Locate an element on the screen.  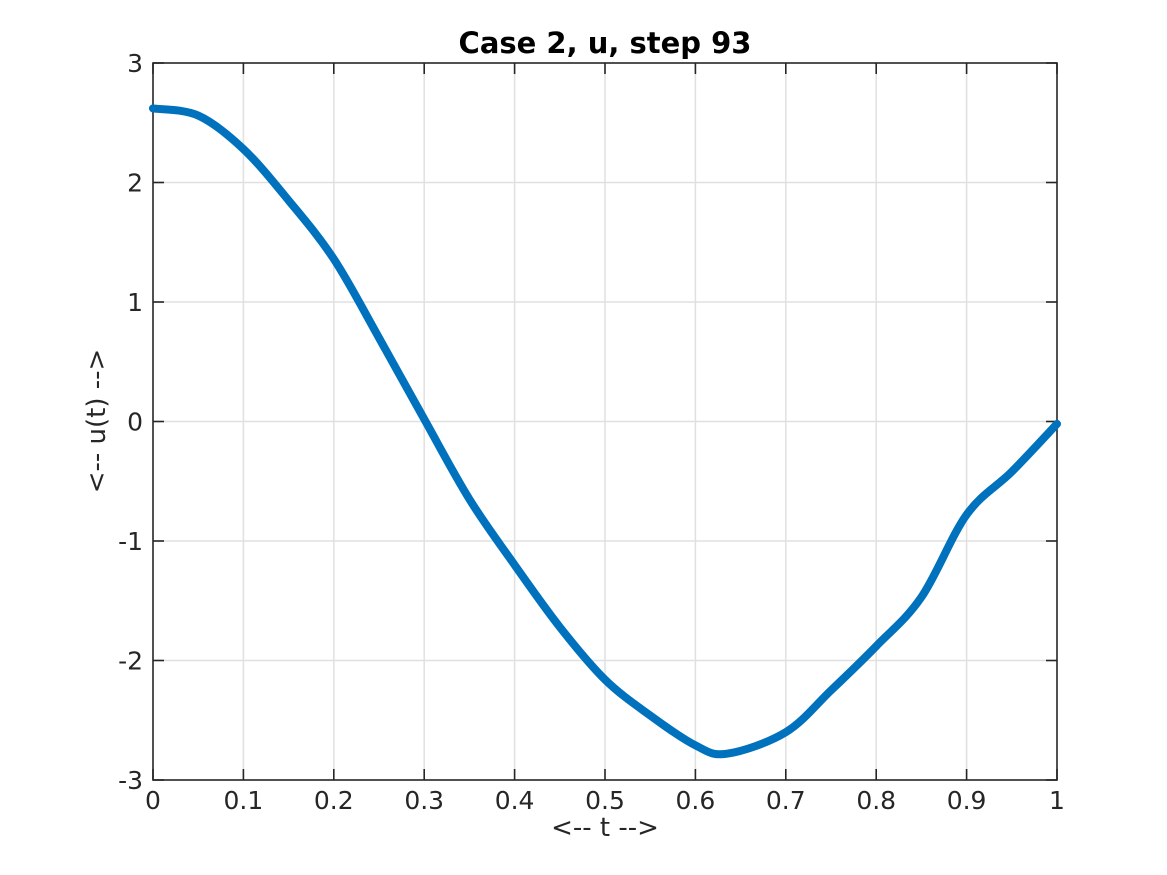
y-tick-label: -1 is located at coordinates (130, 541).